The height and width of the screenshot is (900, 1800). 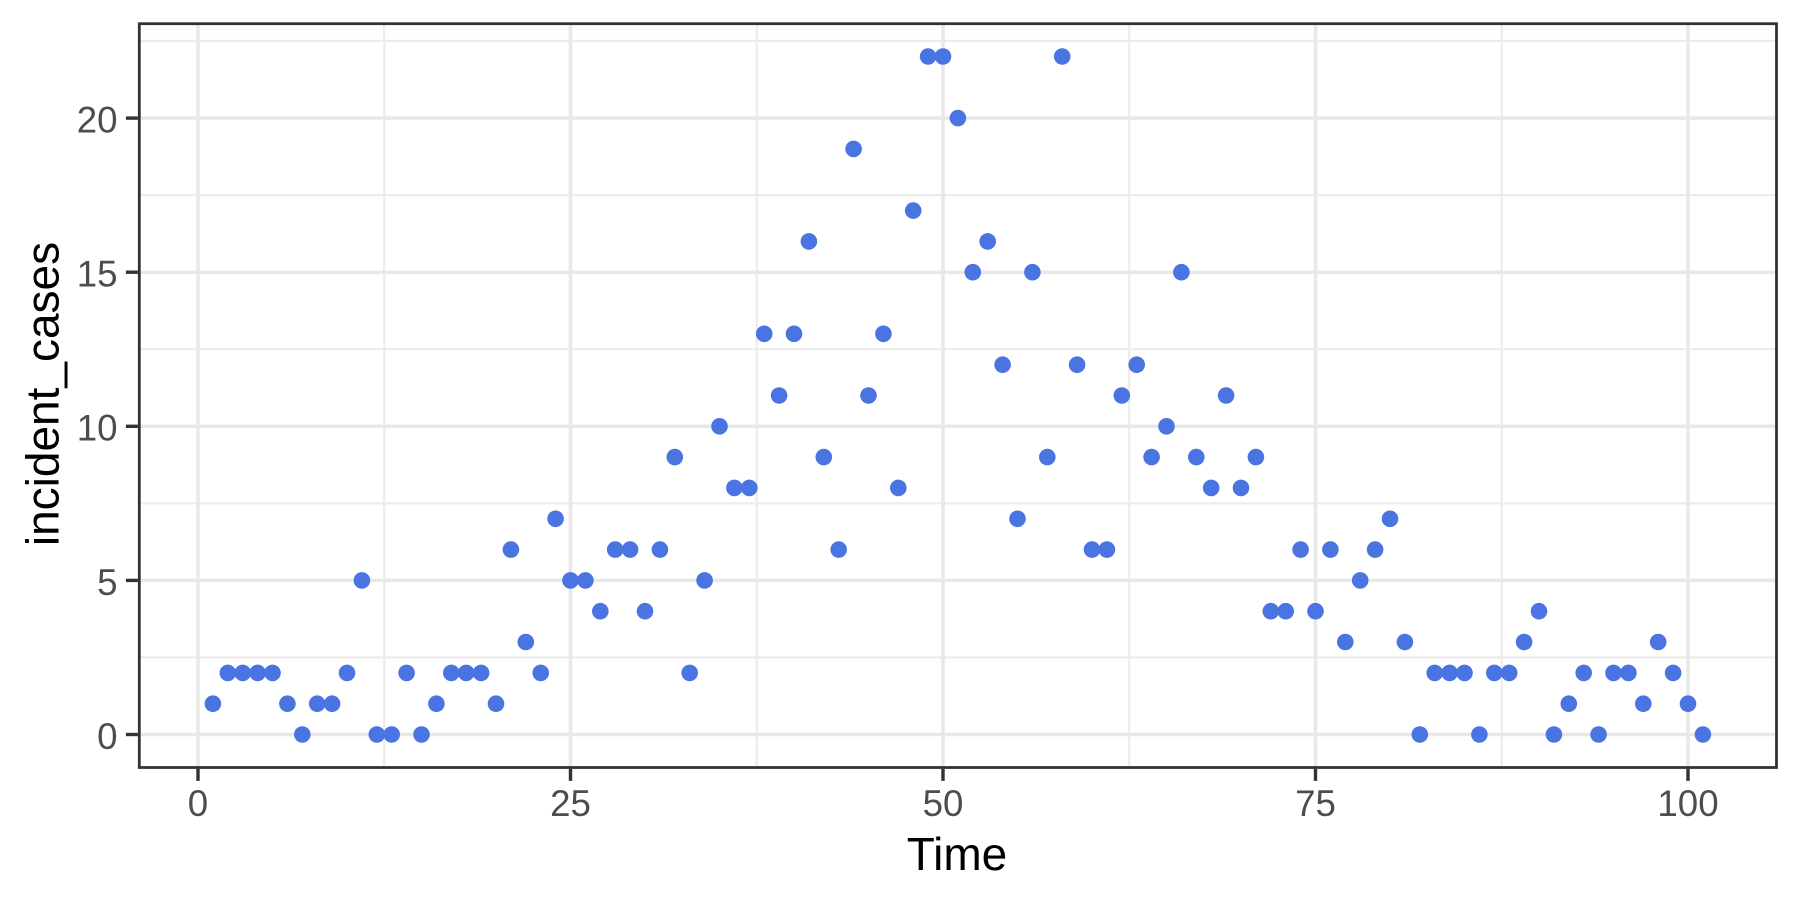 What do you see at coordinates (97, 428) in the screenshot?
I see `svg-text: 10` at bounding box center [97, 428].